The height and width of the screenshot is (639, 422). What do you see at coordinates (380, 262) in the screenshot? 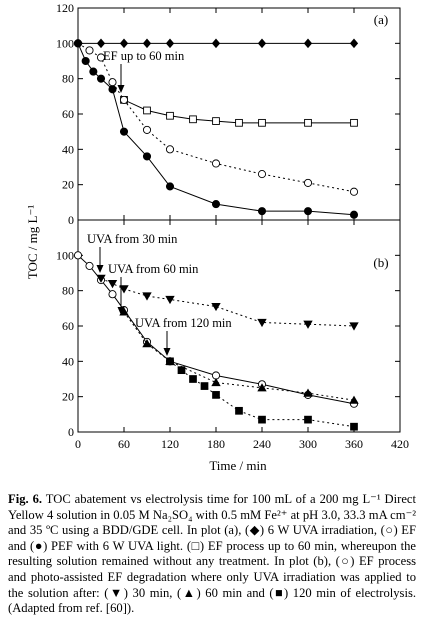
I see `panel-label: (b)` at bounding box center [380, 262].